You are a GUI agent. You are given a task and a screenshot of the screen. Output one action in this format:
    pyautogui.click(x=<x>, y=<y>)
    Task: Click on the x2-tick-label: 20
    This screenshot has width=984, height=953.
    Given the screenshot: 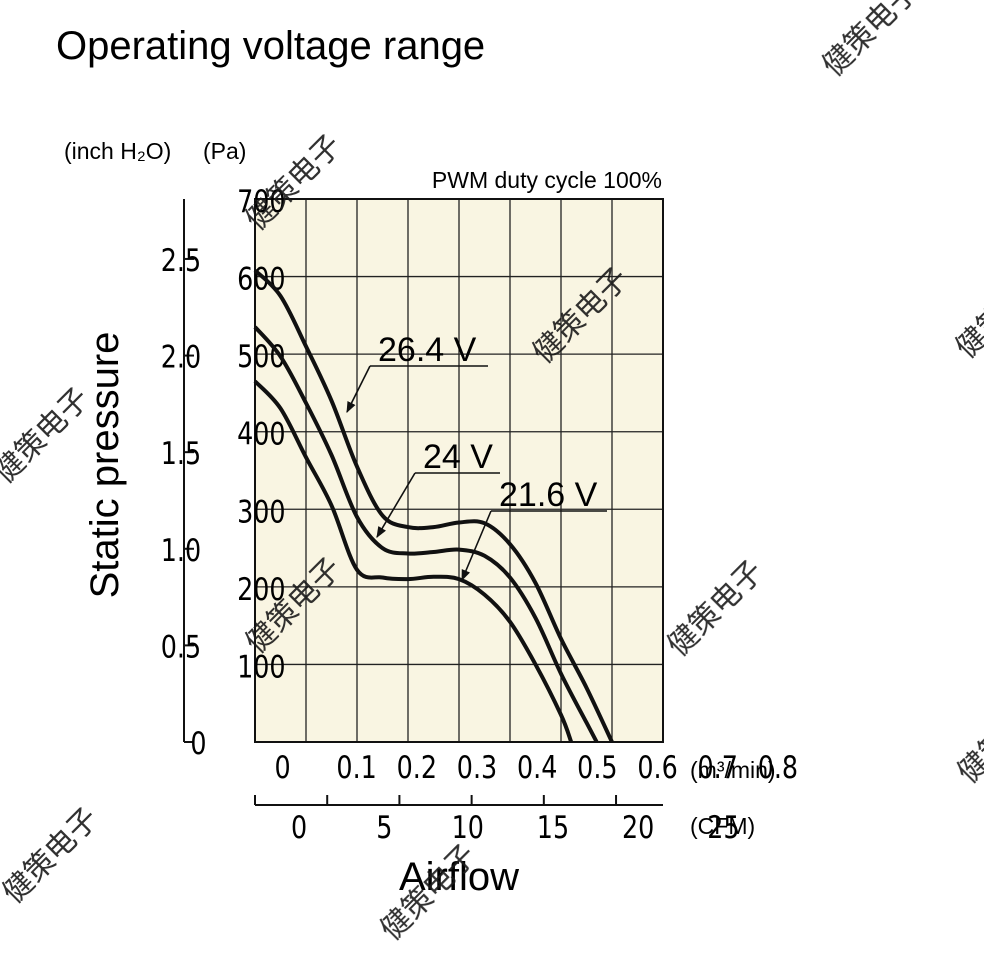 What is the action you would take?
    pyautogui.click(x=638, y=828)
    